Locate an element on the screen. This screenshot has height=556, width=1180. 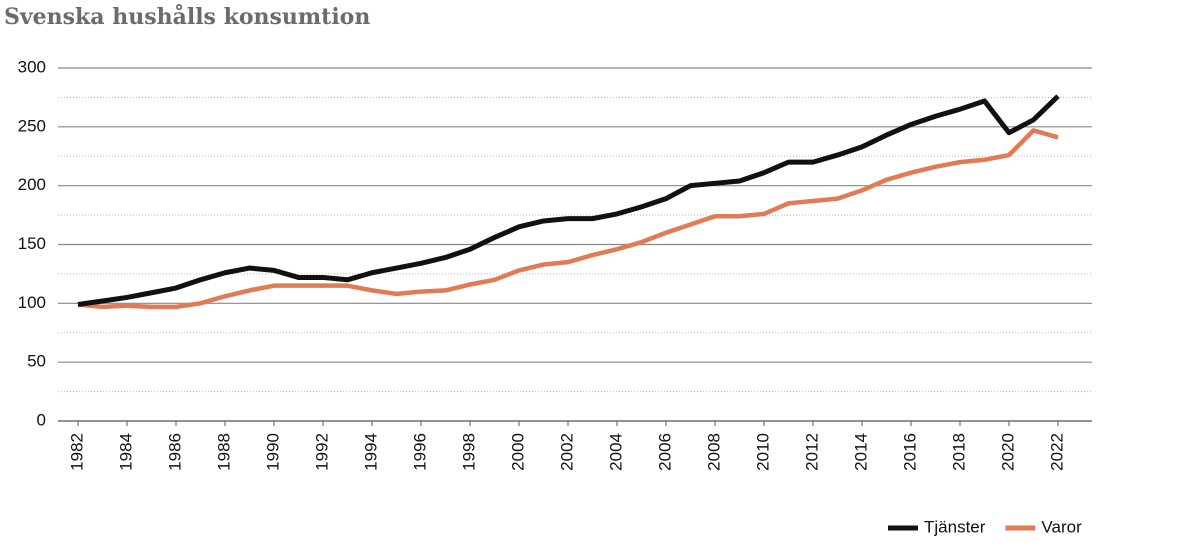
x-tick-label: 1990 is located at coordinates (272, 452).